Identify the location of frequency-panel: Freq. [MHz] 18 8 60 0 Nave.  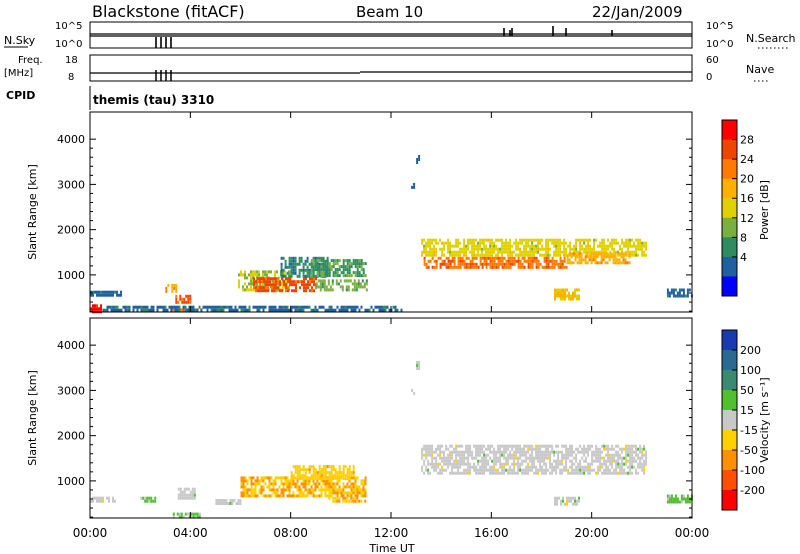
(389, 68).